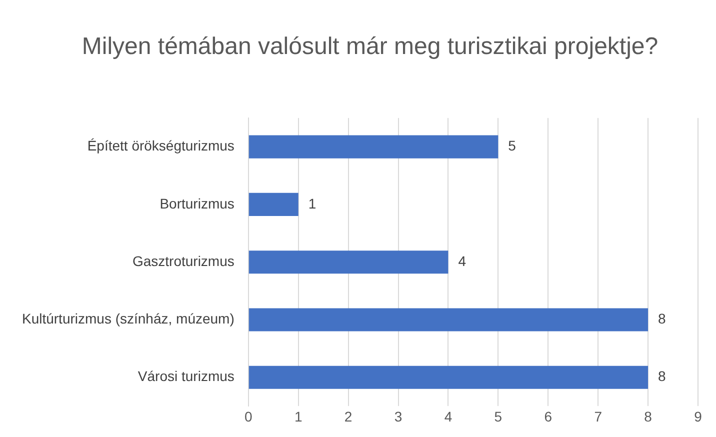 This screenshot has width=716, height=437. I want to click on chart-title: Milyen témában valósult már meg turisztikai projektje?, so click(370, 47).